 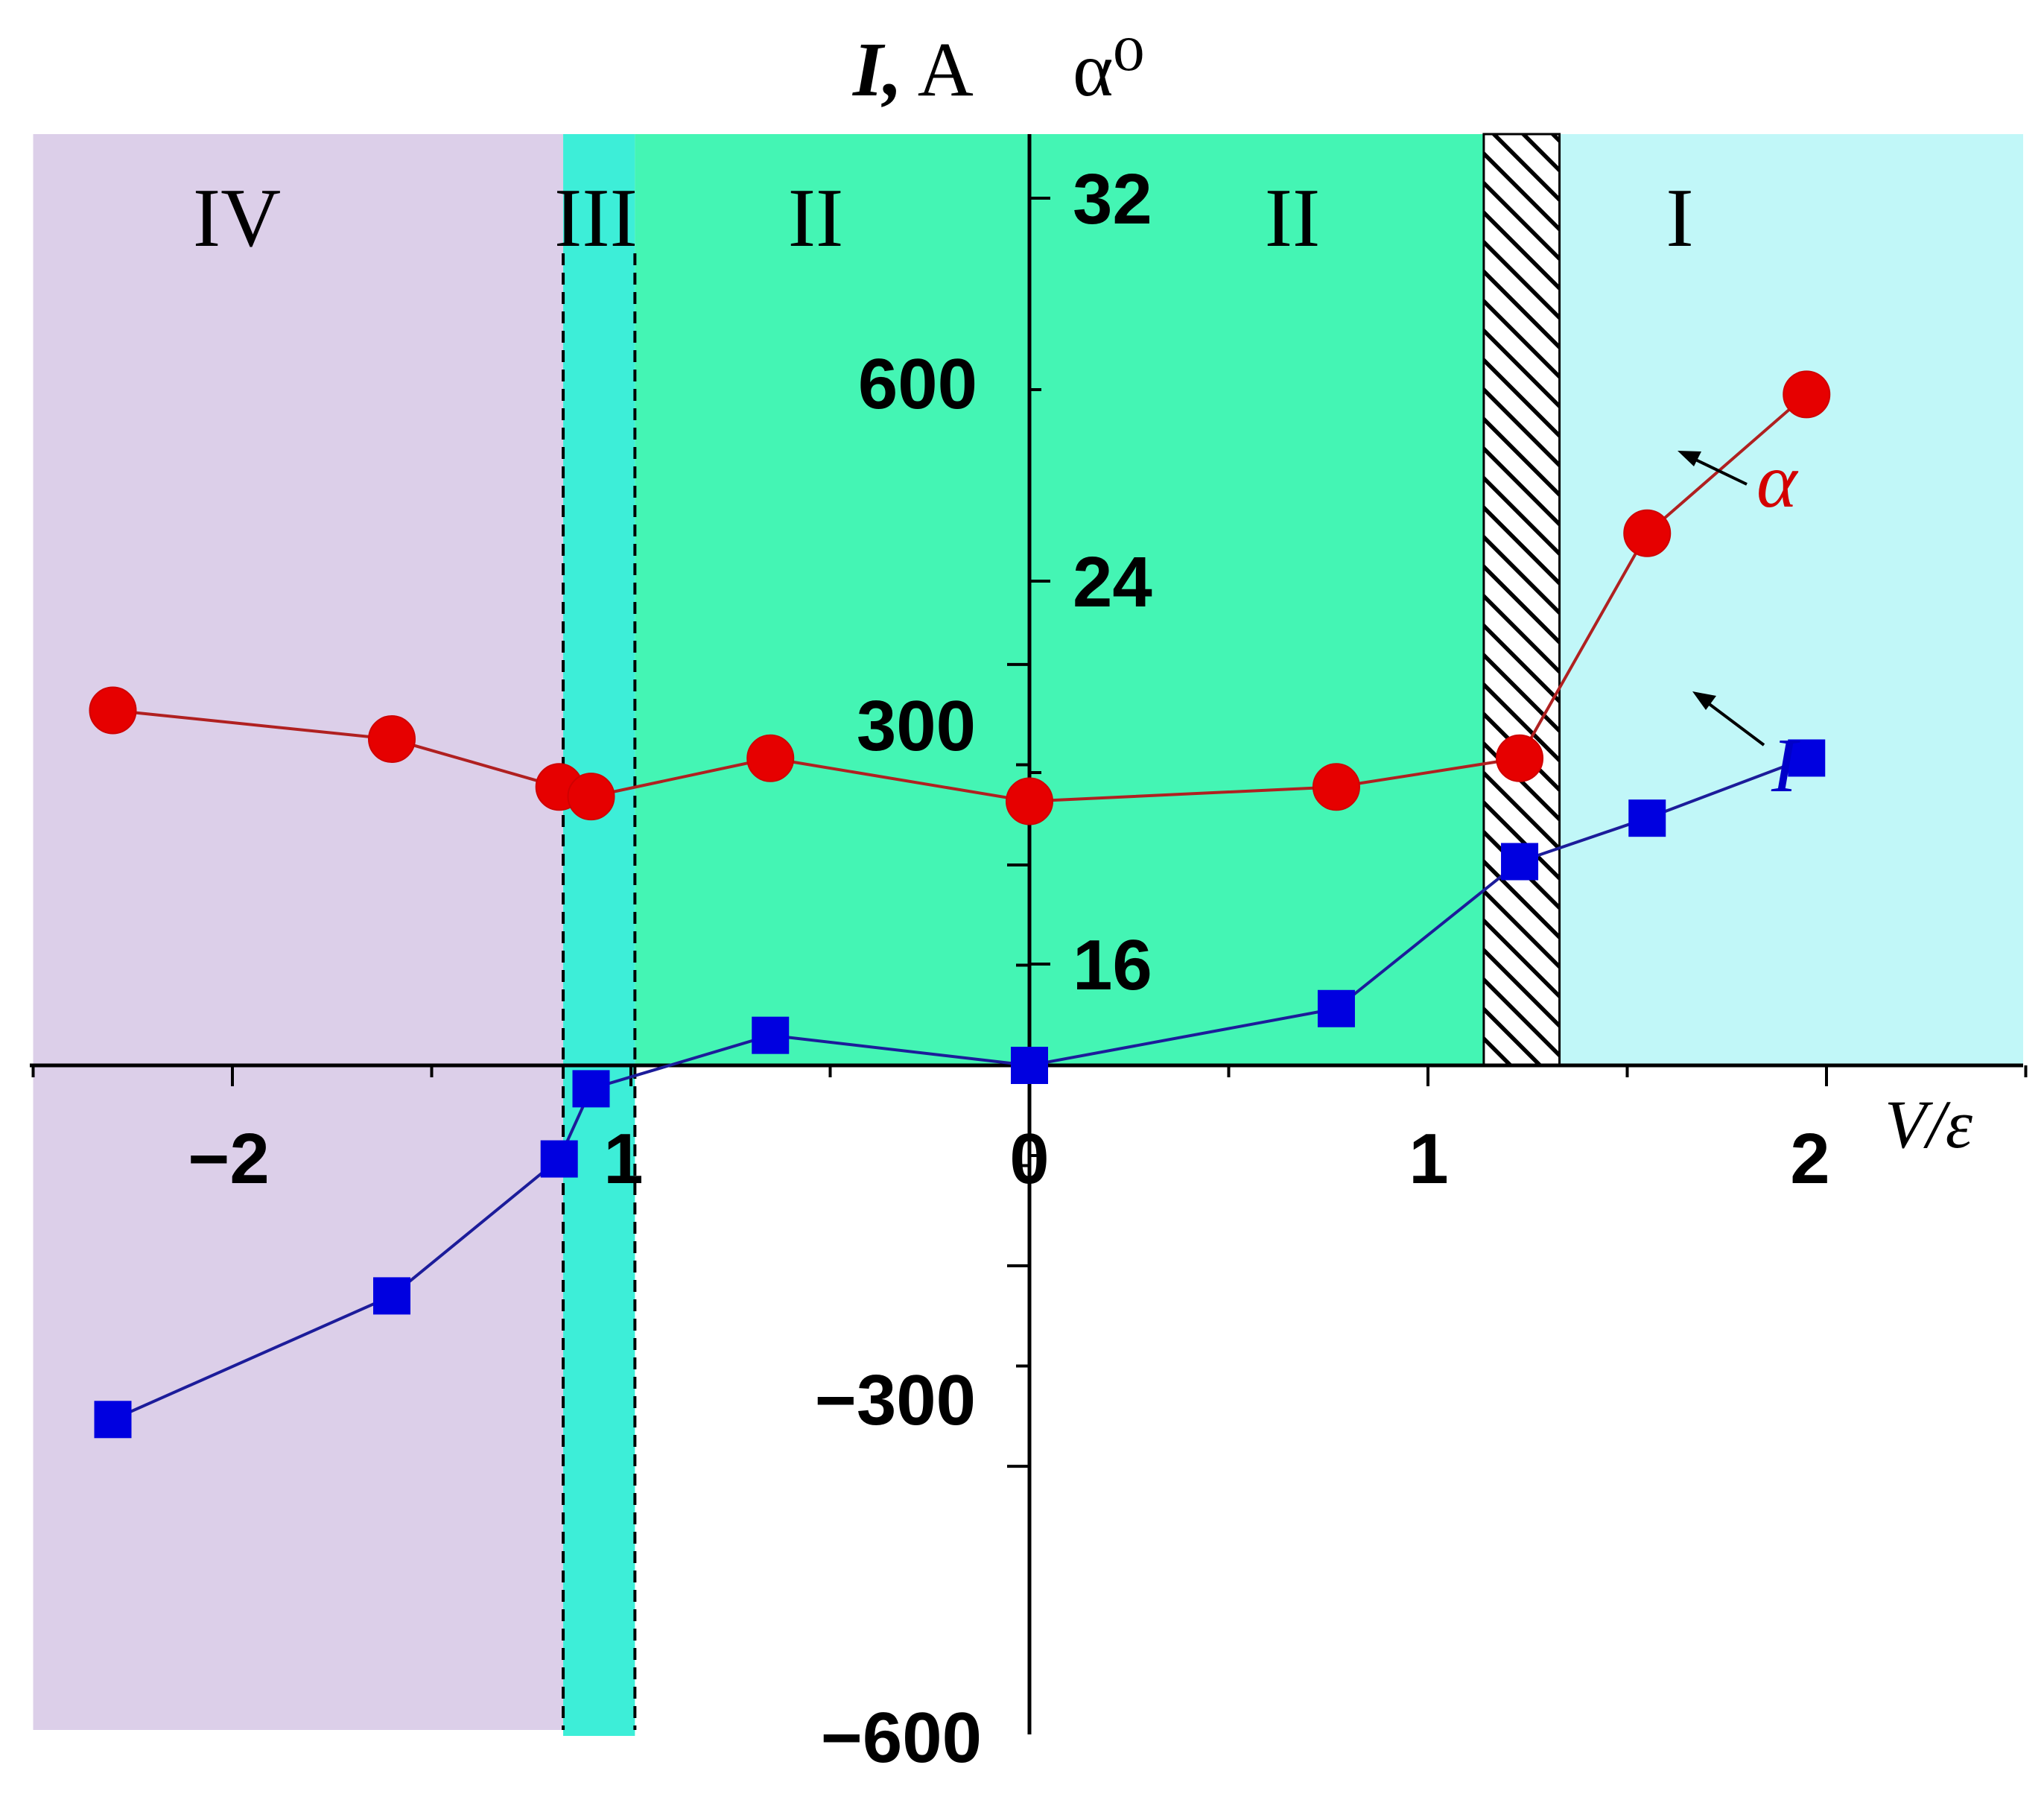 I want to click on y-tick-label-angle-16: 16, so click(x=1113, y=965).